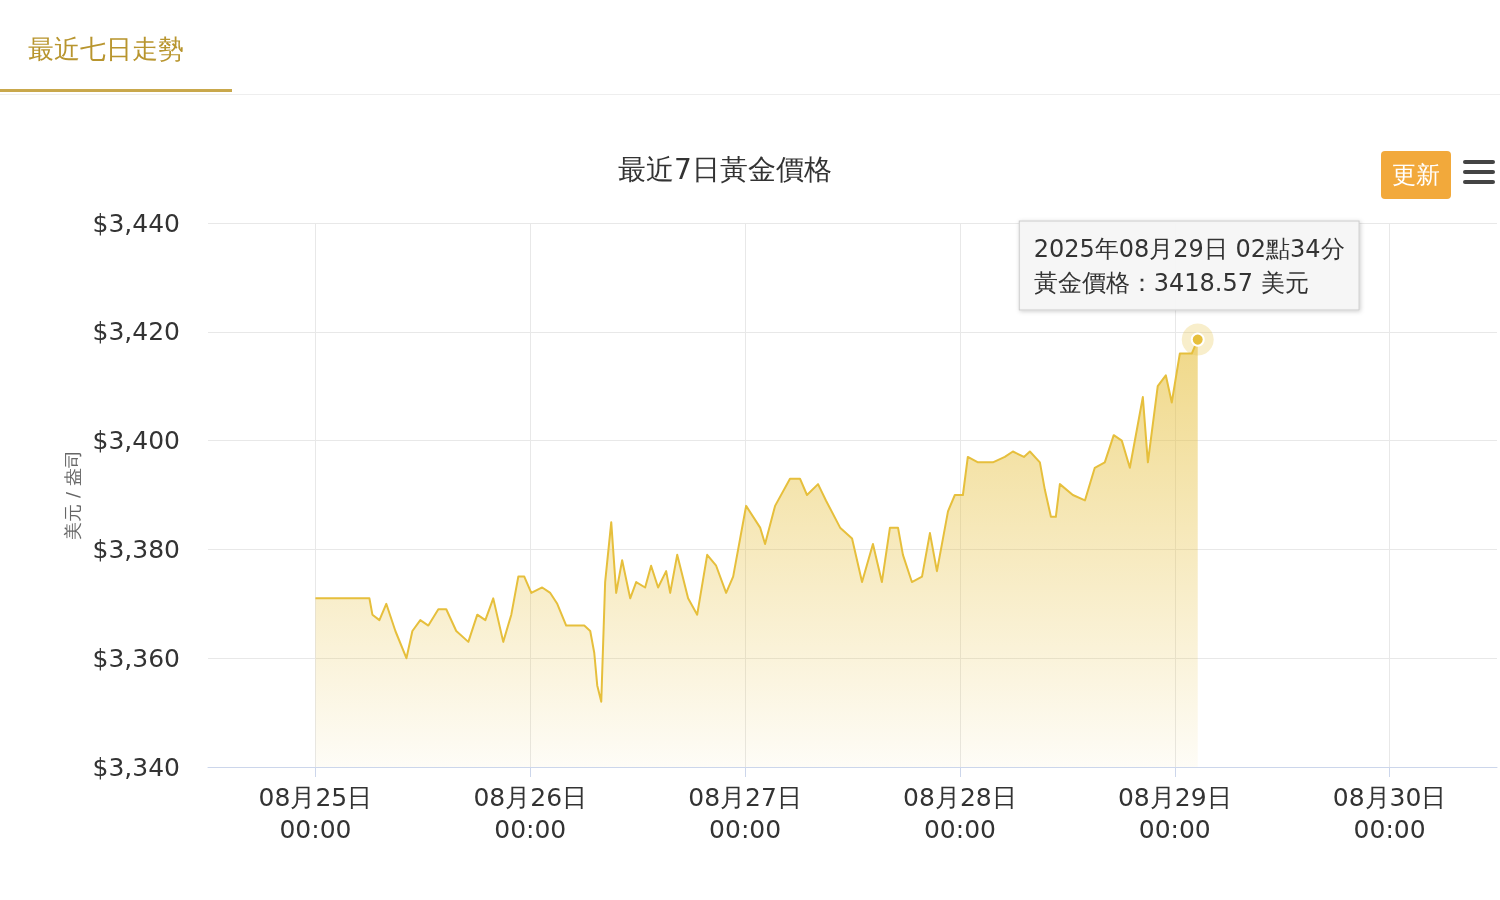 The height and width of the screenshot is (900, 1500). I want to click on x-tick-label: 08月26日 00:00, so click(530, 813).